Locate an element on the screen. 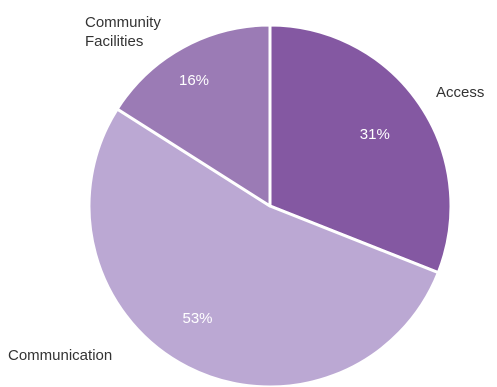 This screenshot has width=497, height=387. data-label-community-facilities: 16% is located at coordinates (194, 80).